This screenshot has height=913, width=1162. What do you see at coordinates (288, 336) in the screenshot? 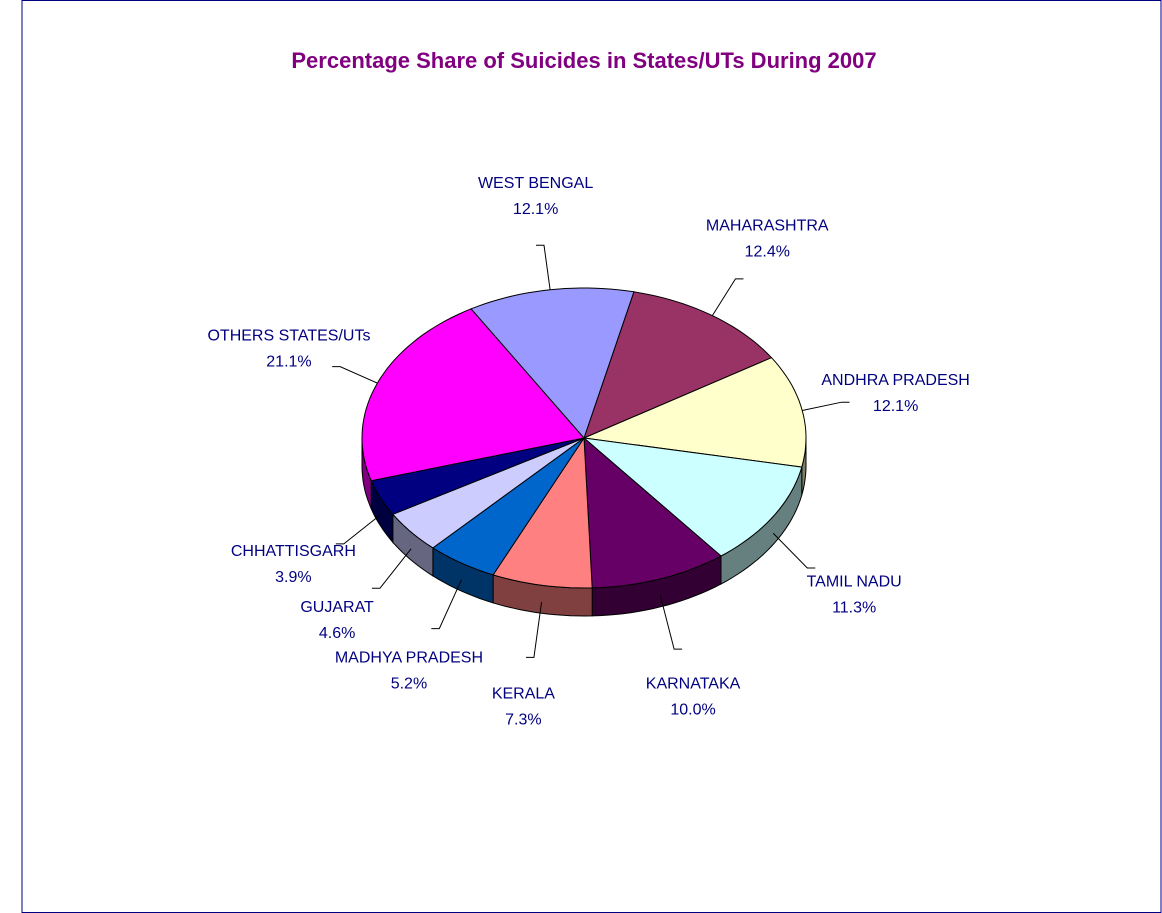
I see `slice-label: OTHERS STATES/UTs` at bounding box center [288, 336].